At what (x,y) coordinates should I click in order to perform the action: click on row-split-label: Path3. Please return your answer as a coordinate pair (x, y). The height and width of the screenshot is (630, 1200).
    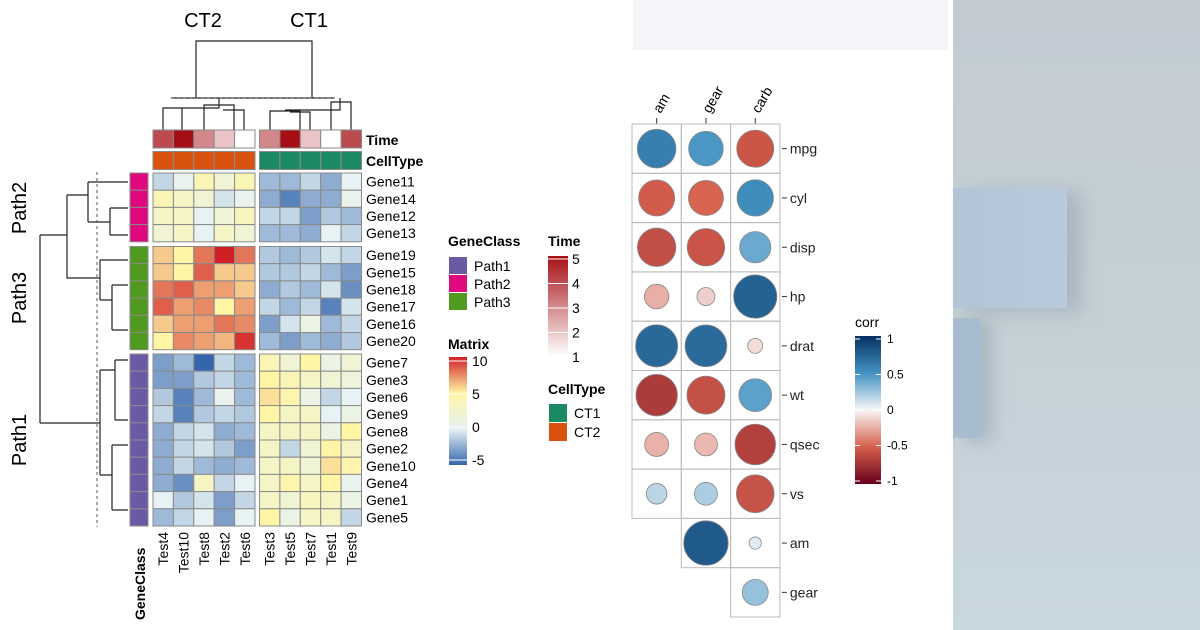
    Looking at the image, I should click on (20, 298).